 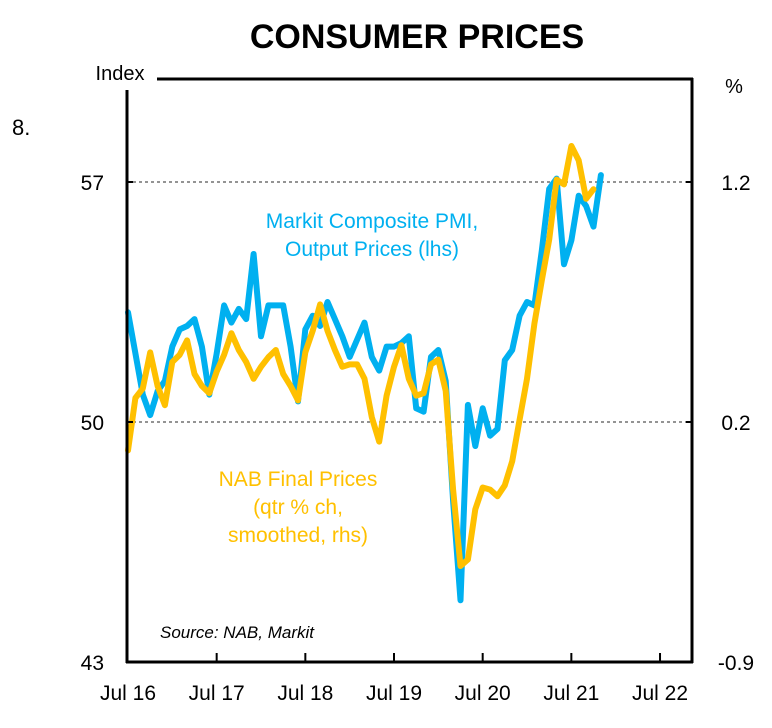 I want to click on right-axis-ticks: 1.2 0.2 -0.9, so click(x=720, y=423).